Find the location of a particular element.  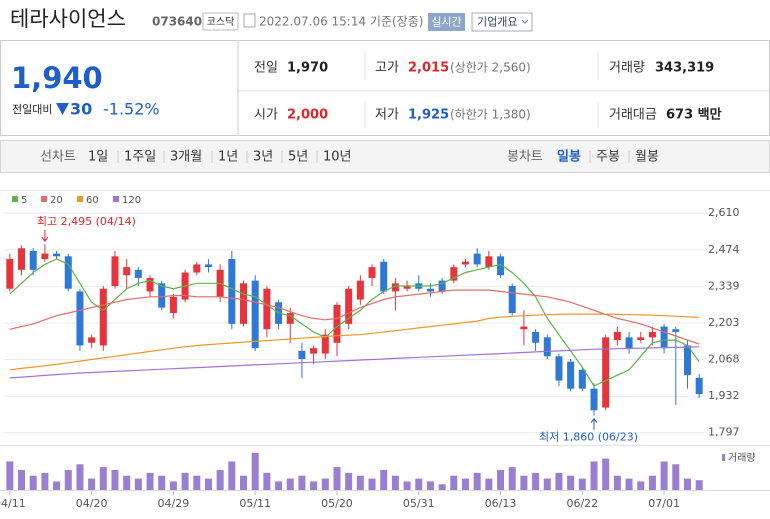

field-label: 시가 is located at coordinates (266, 115).